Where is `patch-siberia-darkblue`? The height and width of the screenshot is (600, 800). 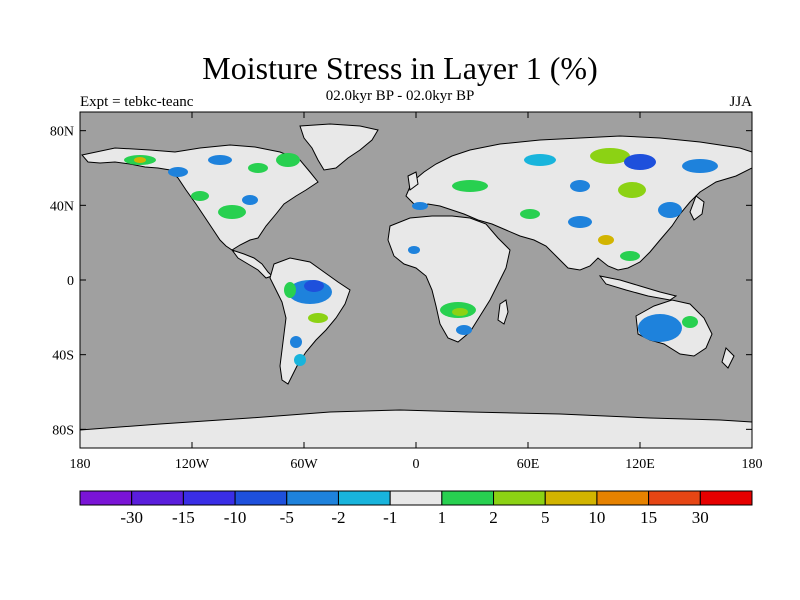
patch-siberia-darkblue is located at coordinates (640, 162).